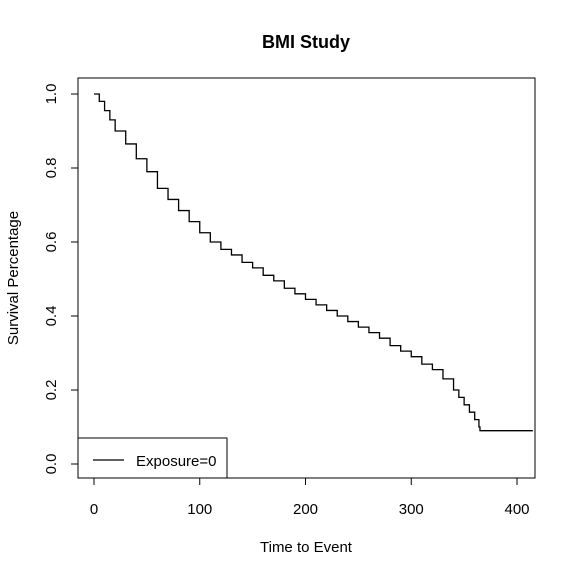  Describe the element at coordinates (199, 509) in the screenshot. I see `x-tick-label: 100` at that location.